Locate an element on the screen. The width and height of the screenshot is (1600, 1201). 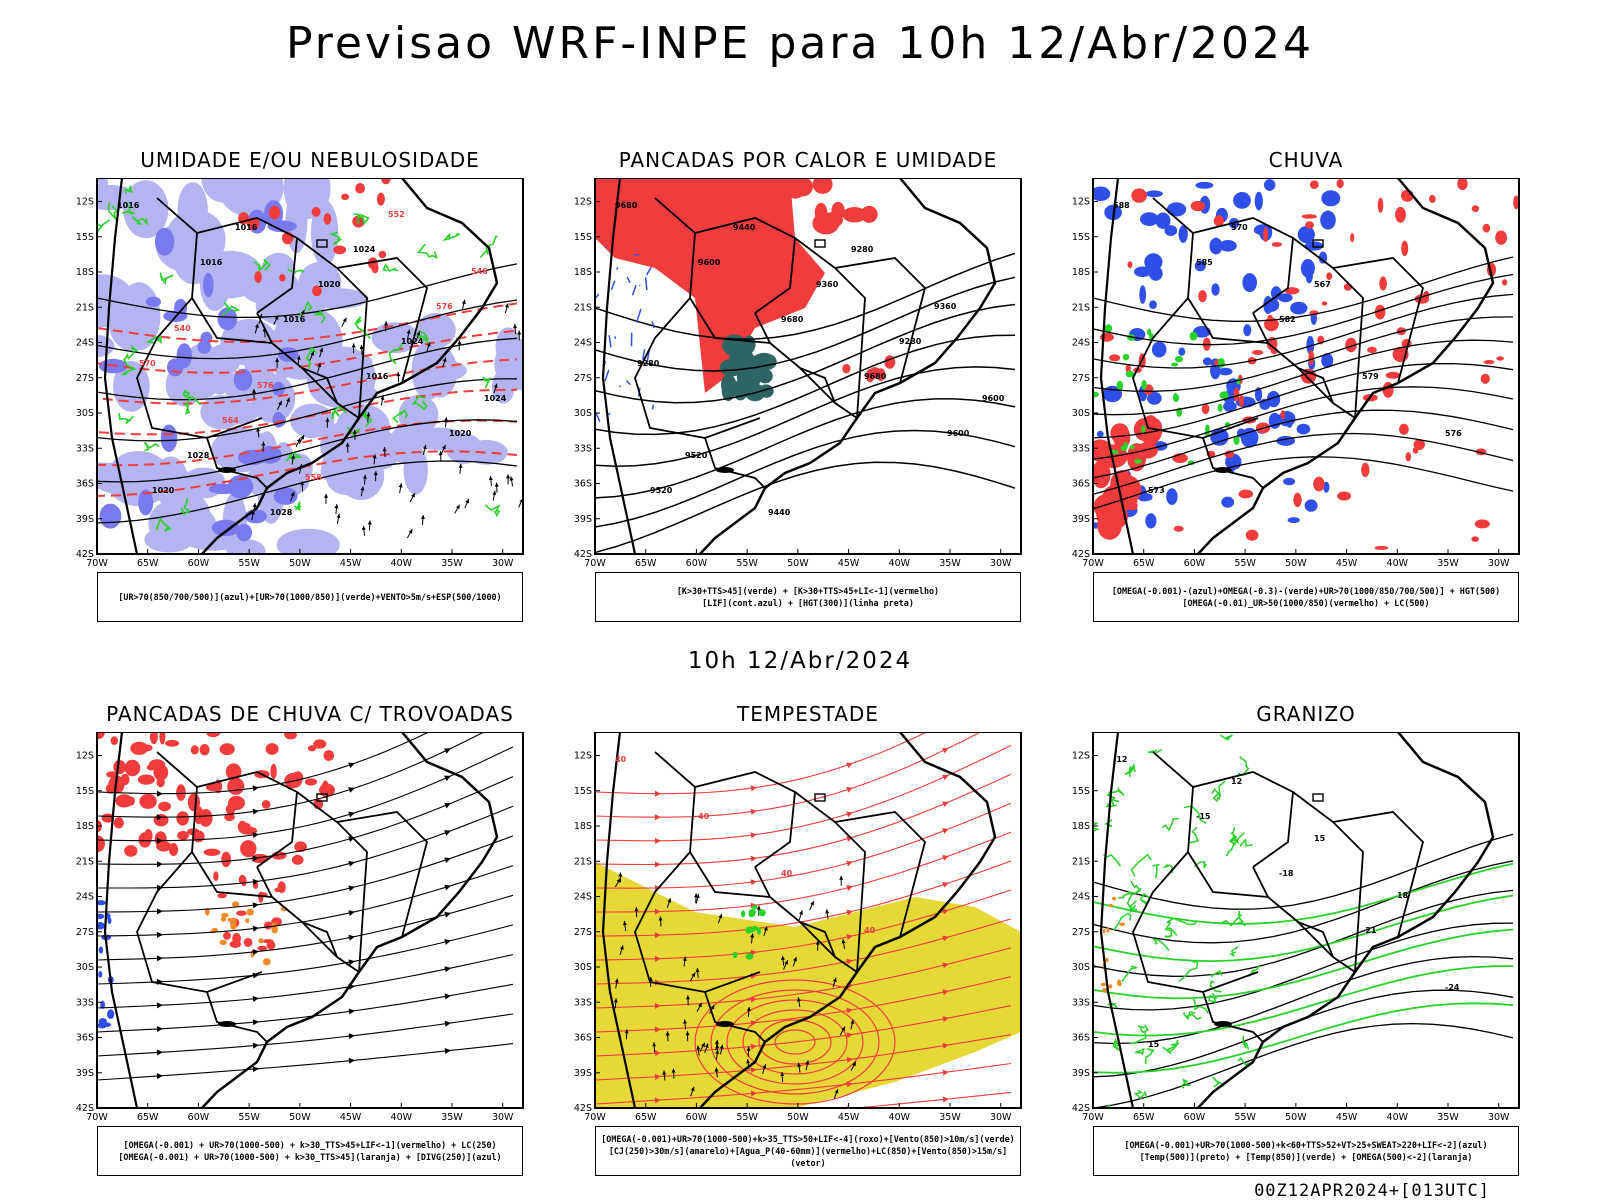
contour-label: 9680 is located at coordinates (626, 205).